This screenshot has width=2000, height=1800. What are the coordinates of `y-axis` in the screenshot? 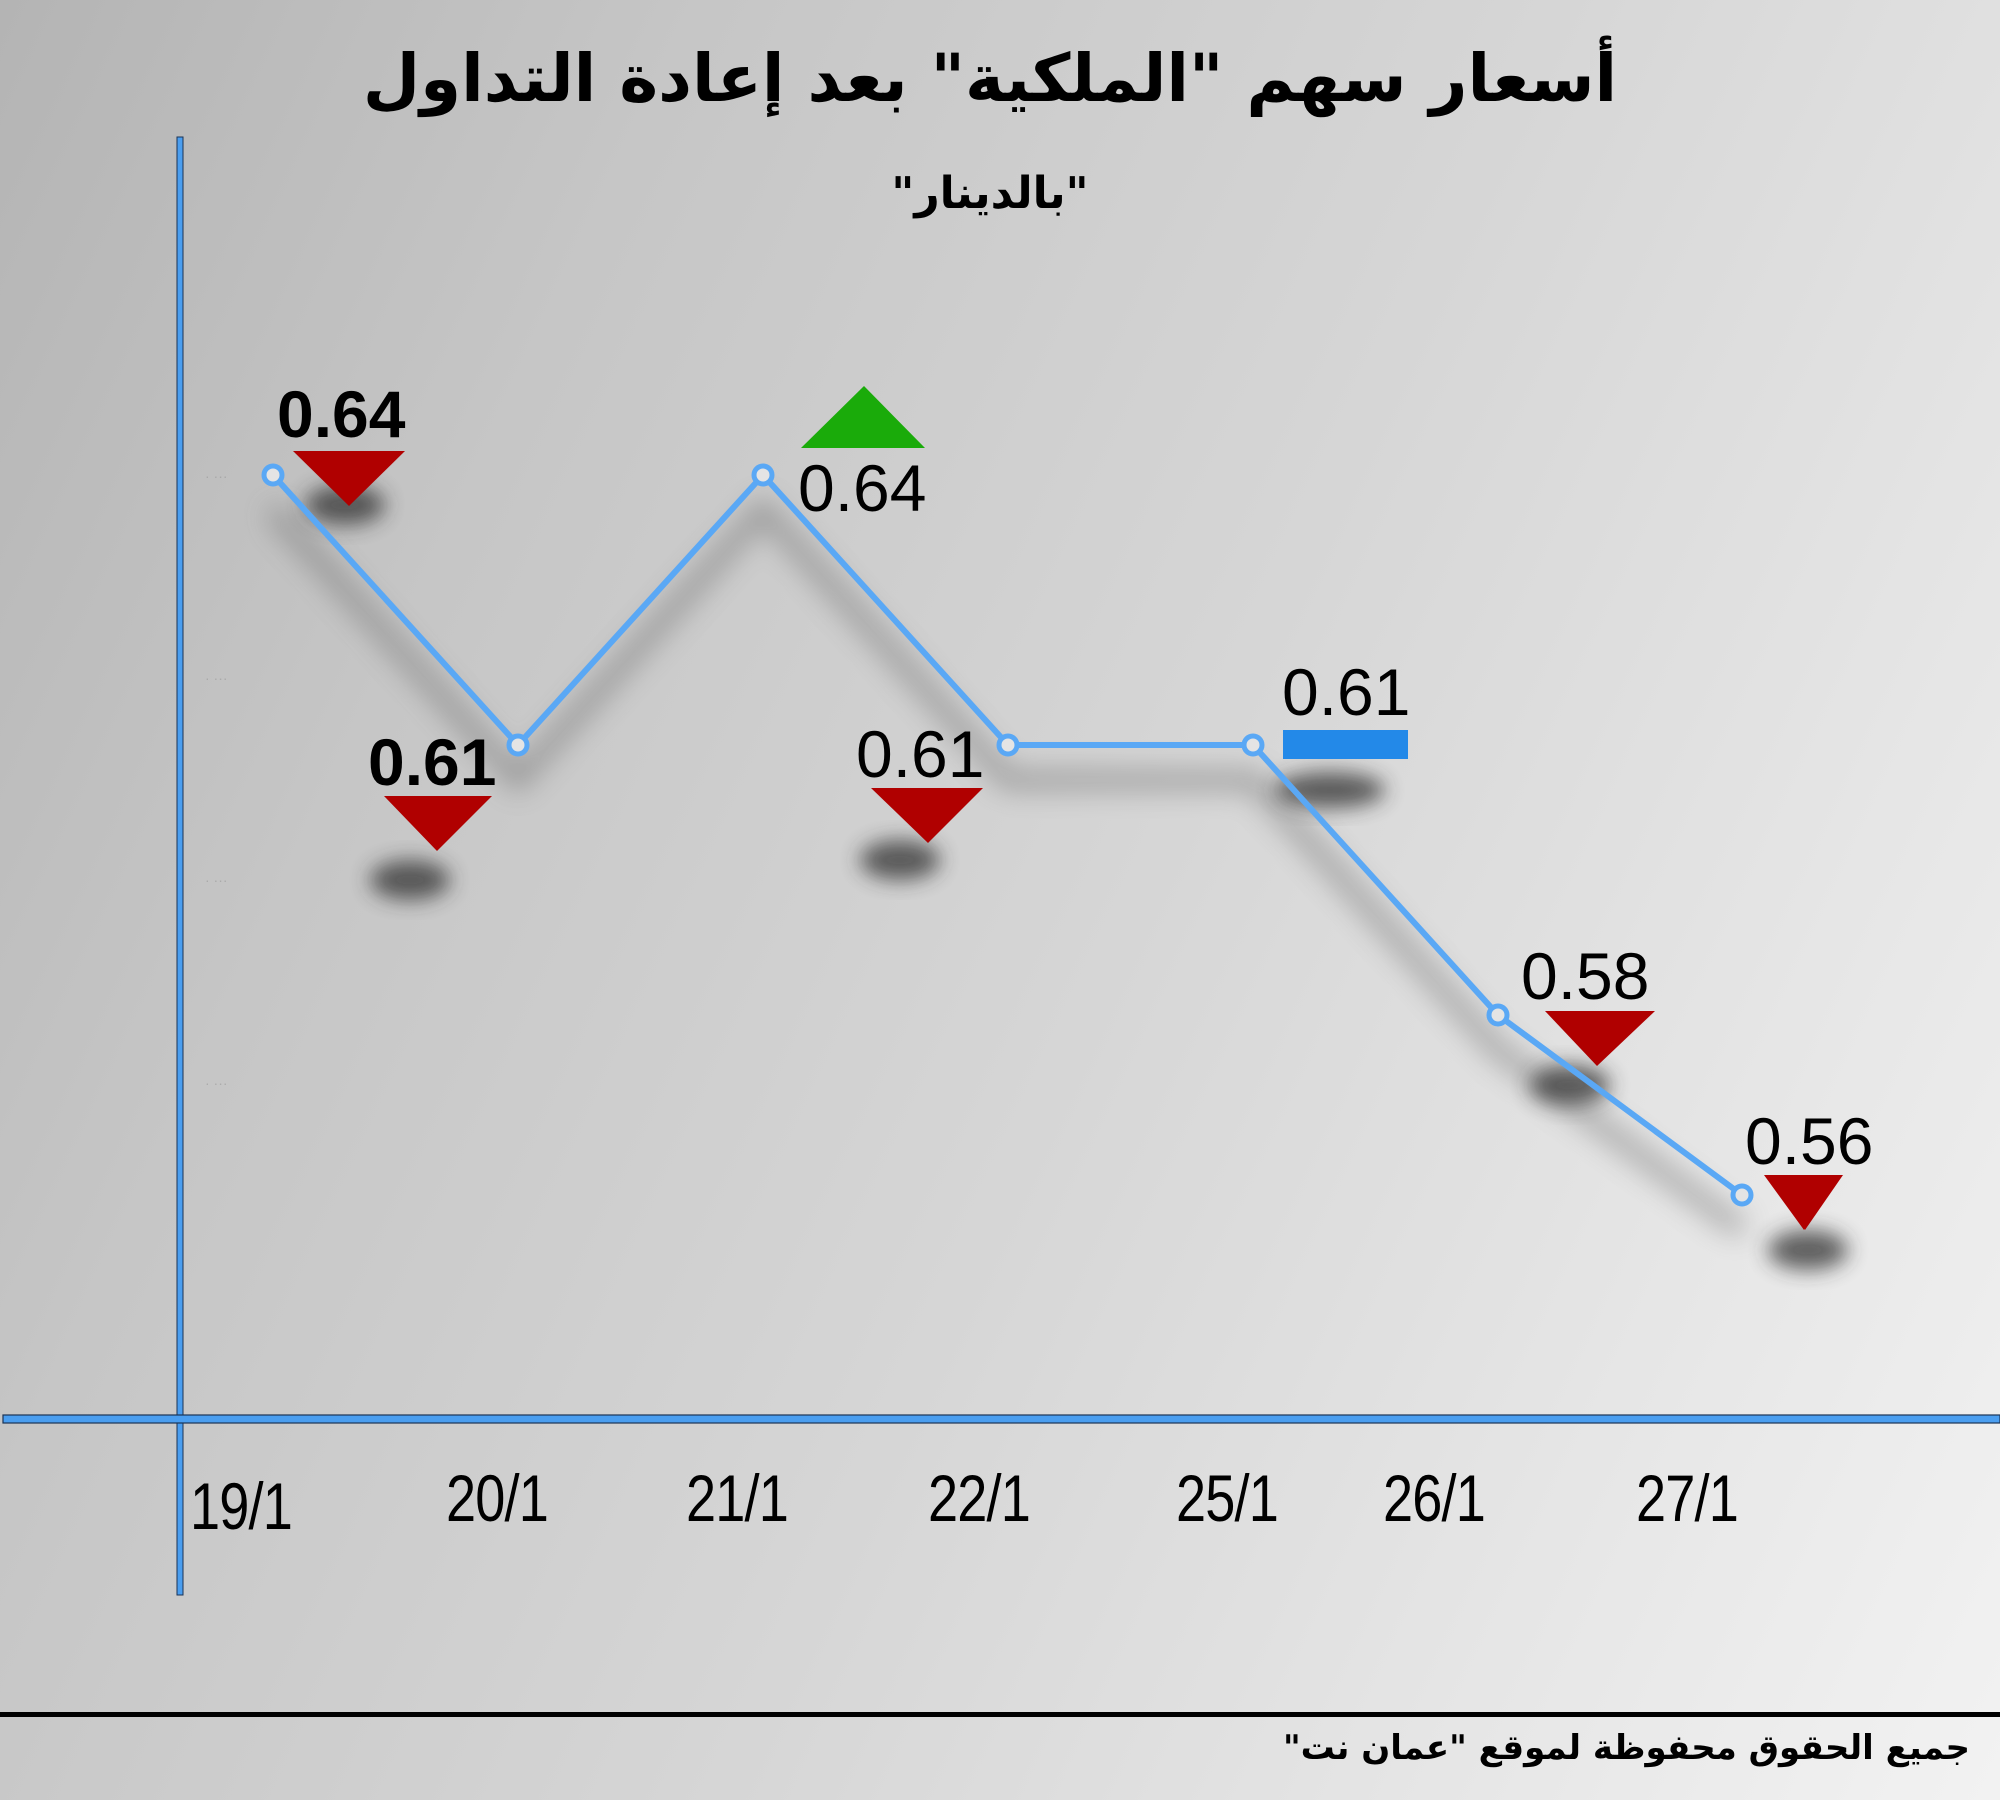 It's located at (180, 866).